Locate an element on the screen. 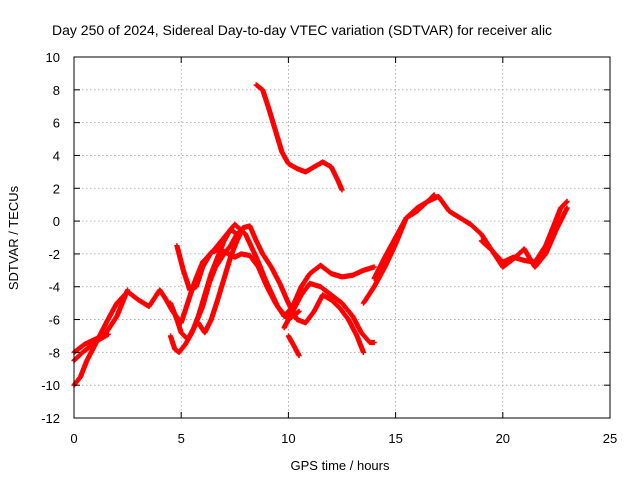  y-tick-label: 2 is located at coordinates (56, 188).